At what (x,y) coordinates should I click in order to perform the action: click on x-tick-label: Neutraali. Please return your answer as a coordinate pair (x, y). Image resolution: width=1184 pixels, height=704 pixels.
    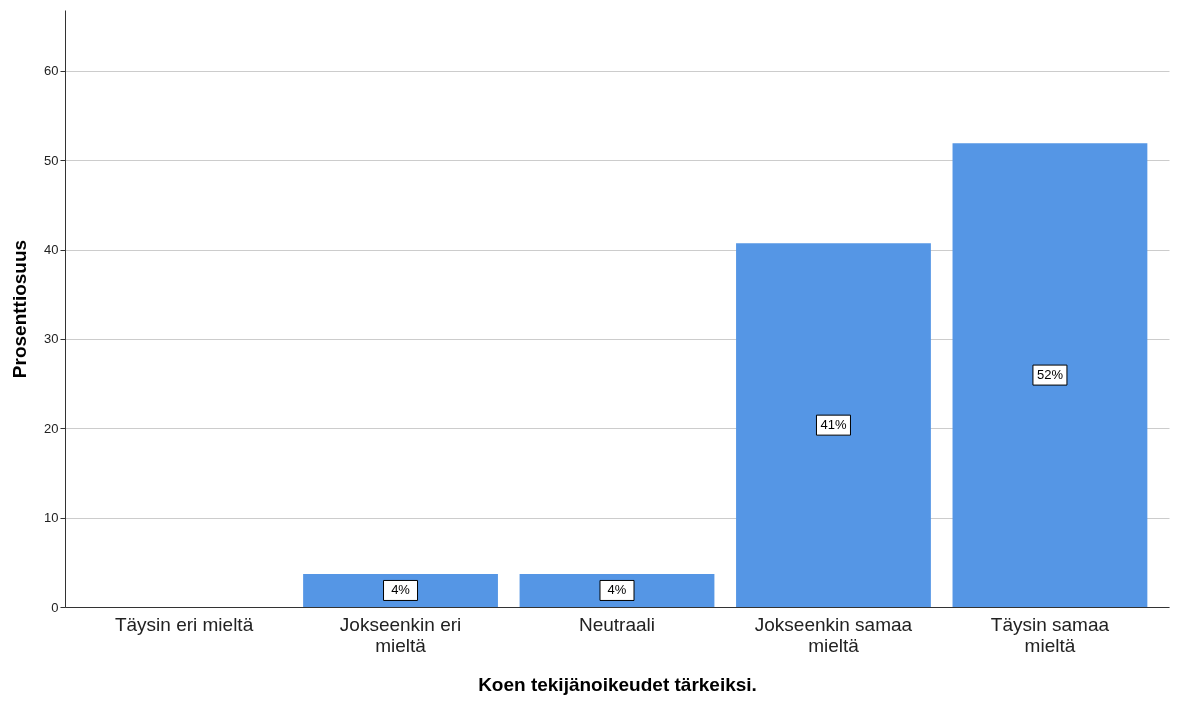
    Looking at the image, I should click on (617, 624).